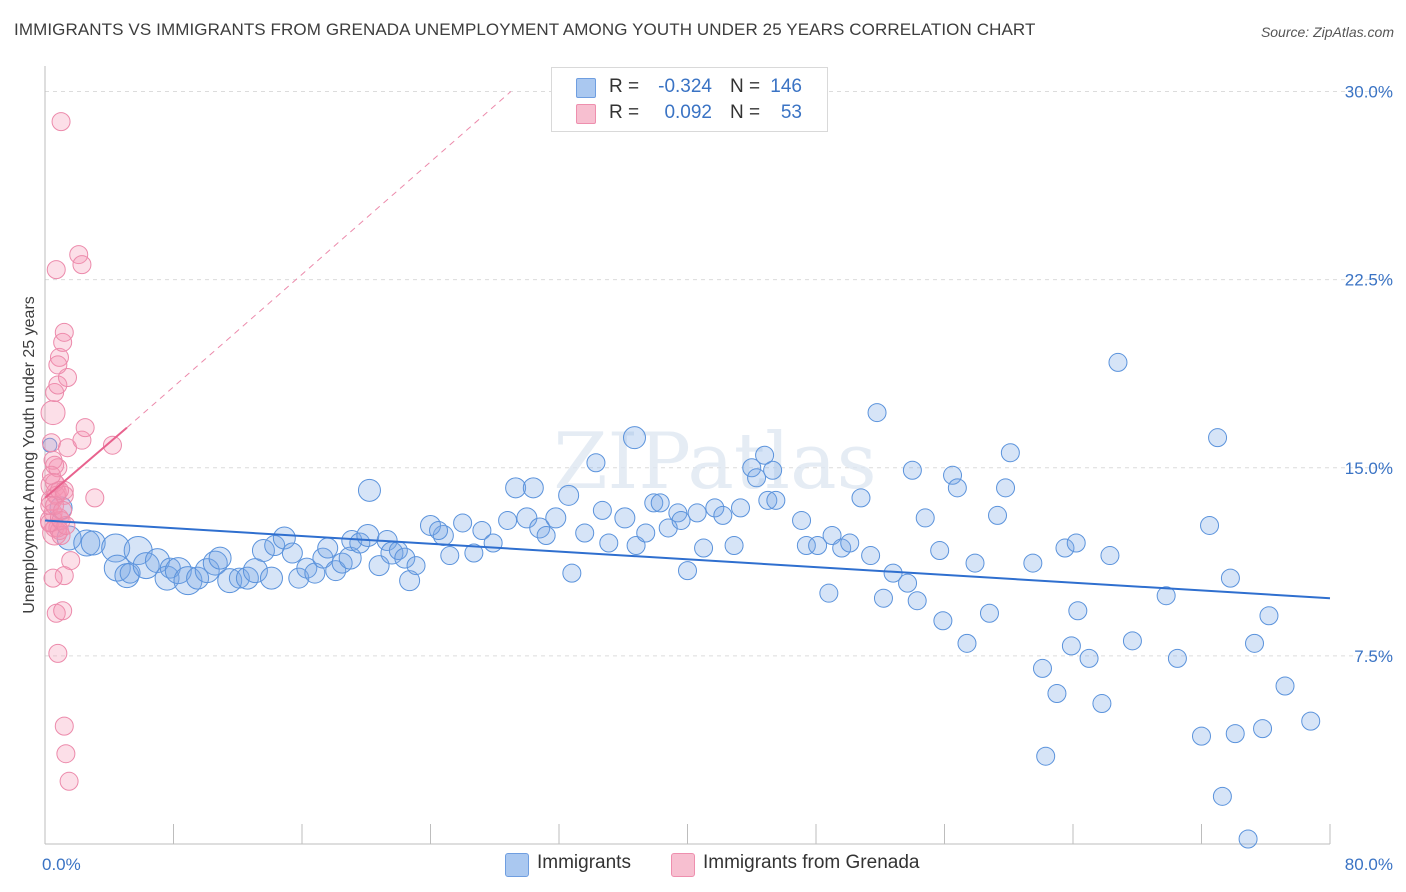 The height and width of the screenshot is (892, 1406). I want to click on stats-swatch-grenada, so click(586, 114).